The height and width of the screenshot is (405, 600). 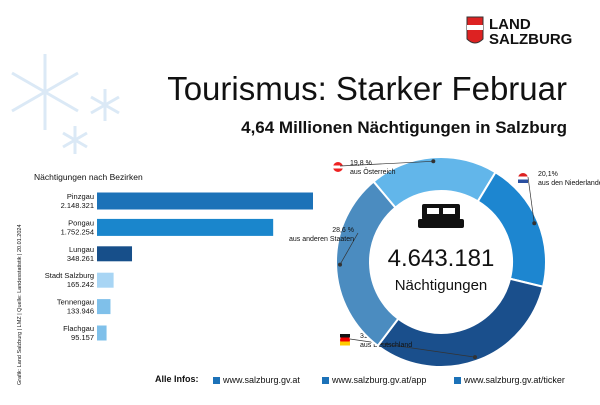 What do you see at coordinates (321, 239) in the screenshot?
I see `donut-category: aus anderen Staaten` at bounding box center [321, 239].